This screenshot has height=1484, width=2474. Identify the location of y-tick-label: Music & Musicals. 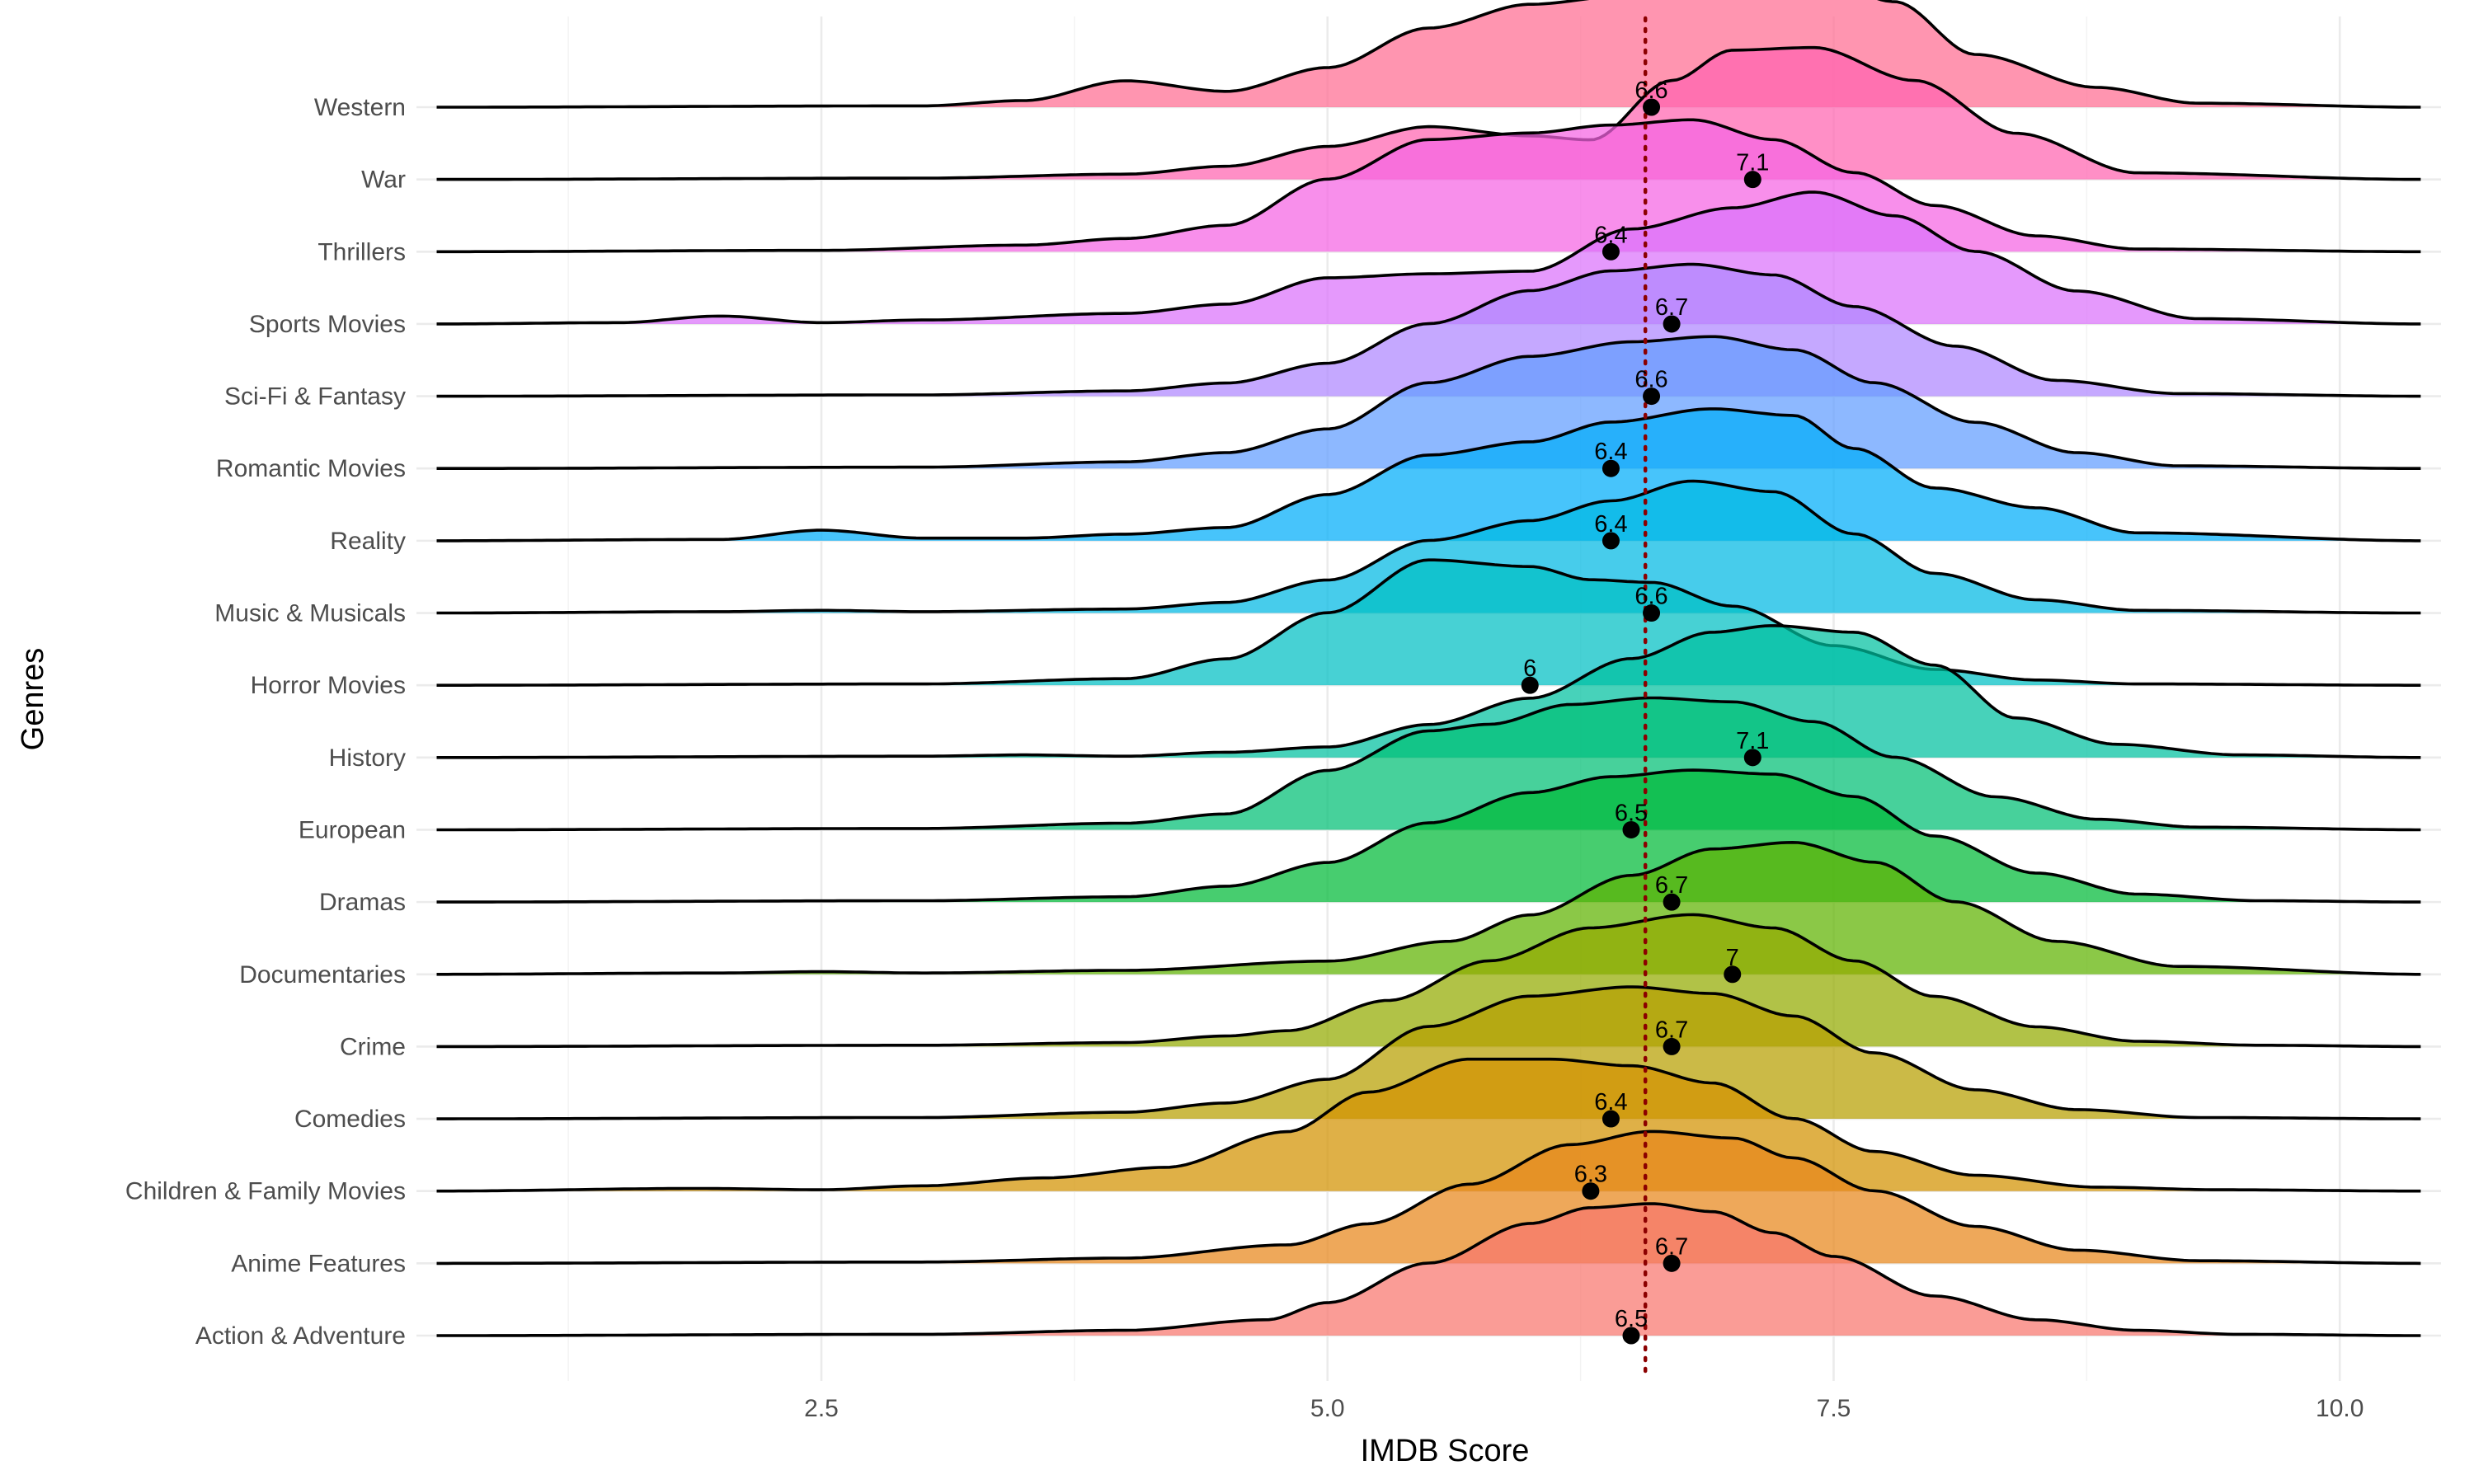
(310, 613).